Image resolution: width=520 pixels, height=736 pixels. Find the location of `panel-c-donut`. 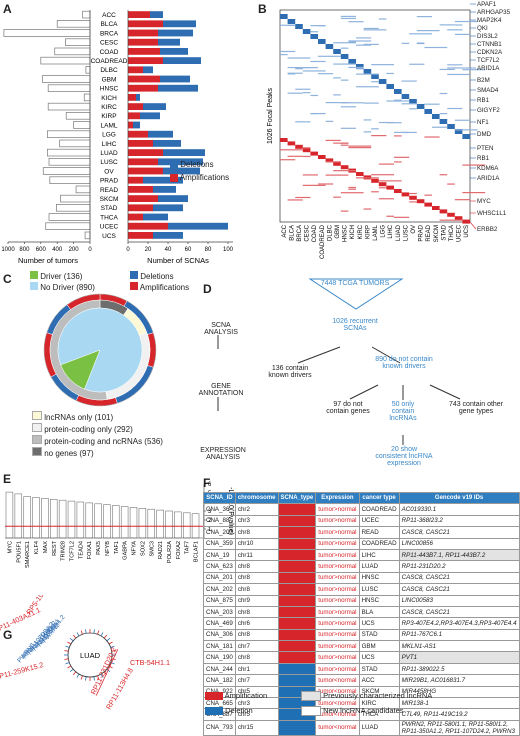

panel-c-donut is located at coordinates (100, 350).